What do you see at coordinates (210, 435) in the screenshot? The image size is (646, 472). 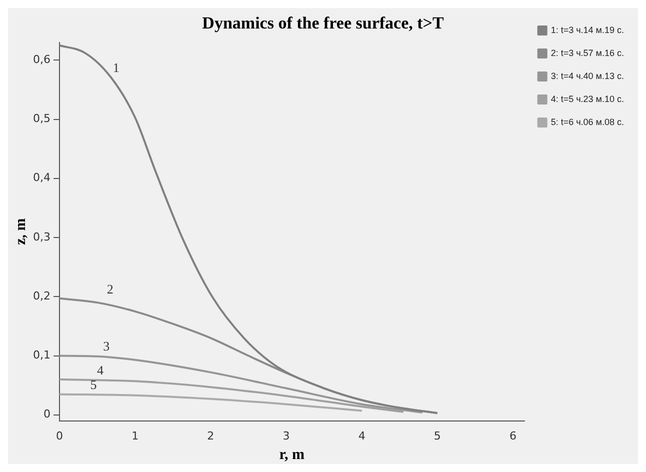 I see `x-tick-label: 2` at bounding box center [210, 435].